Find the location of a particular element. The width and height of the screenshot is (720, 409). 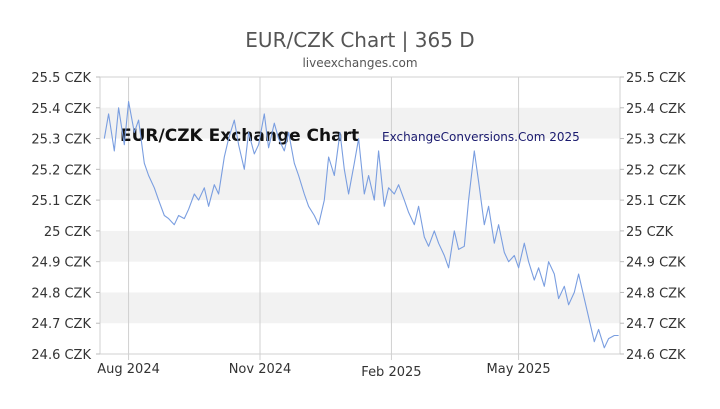

y-tick-label-left: 24.7 CZK is located at coordinates (61, 324).